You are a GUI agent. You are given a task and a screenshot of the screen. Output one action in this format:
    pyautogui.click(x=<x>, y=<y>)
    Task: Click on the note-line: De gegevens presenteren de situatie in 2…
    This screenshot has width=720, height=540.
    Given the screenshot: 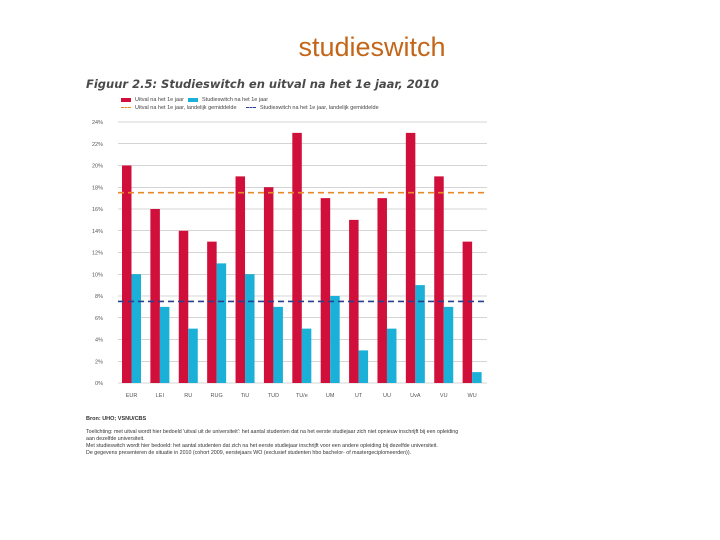 What is the action you would take?
    pyautogui.click(x=249, y=453)
    